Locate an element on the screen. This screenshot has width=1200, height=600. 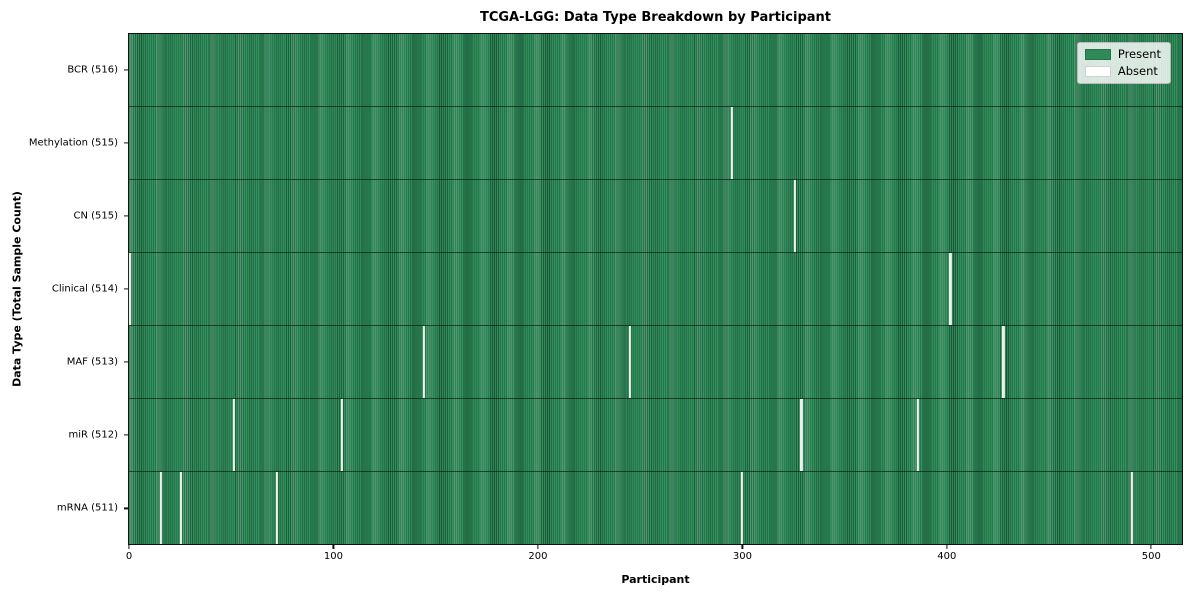
y-tick-label: Clinical (514) is located at coordinates (84, 289).